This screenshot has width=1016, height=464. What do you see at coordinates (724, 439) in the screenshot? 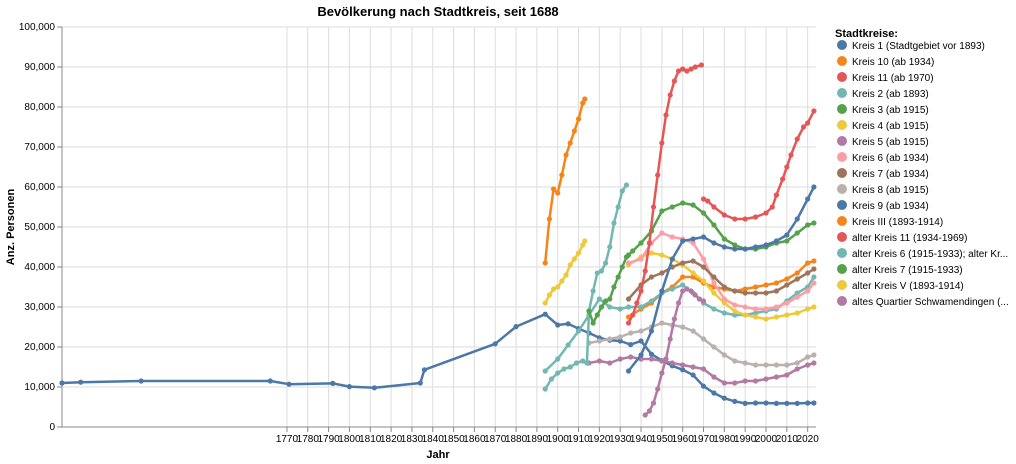
I see `x-tick-label: 1980` at bounding box center [724, 439].